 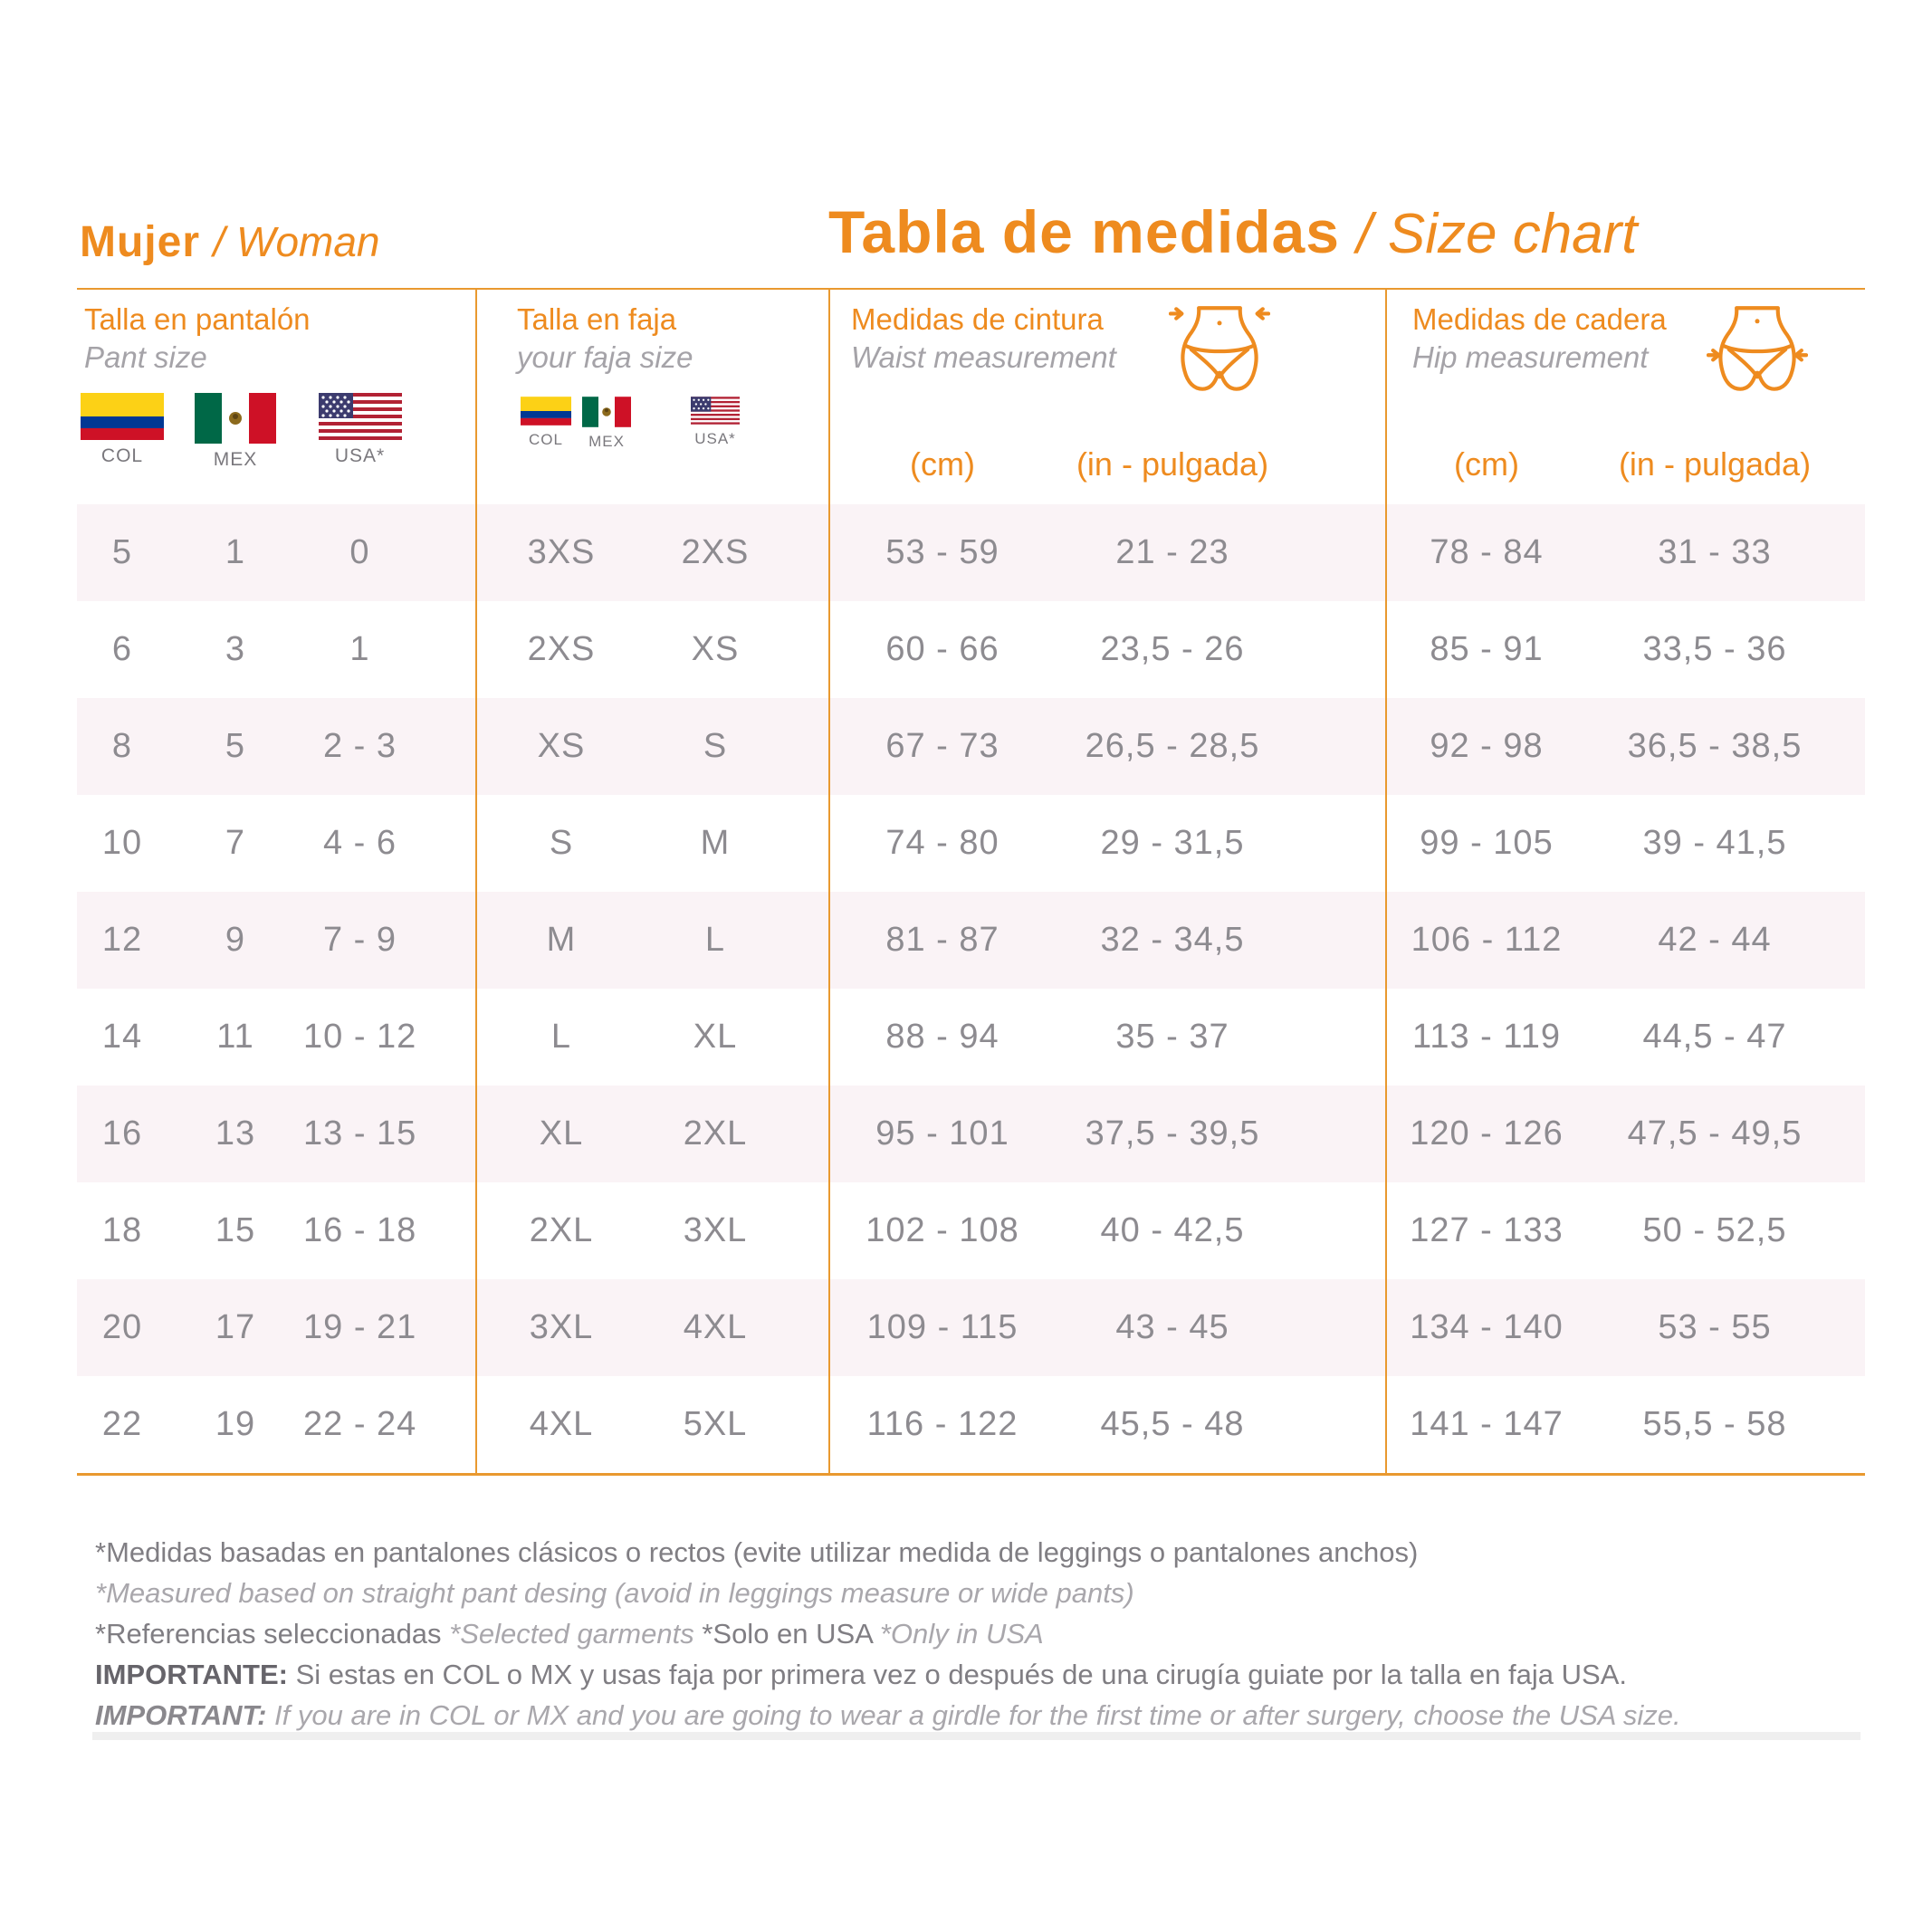 What do you see at coordinates (715, 1133) in the screenshot?
I see `size-cell: 2XL` at bounding box center [715, 1133].